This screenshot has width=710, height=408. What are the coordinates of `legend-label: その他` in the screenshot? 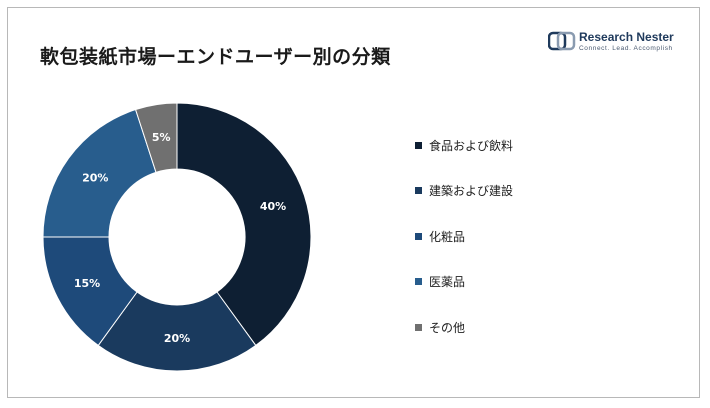 It's located at (447, 327).